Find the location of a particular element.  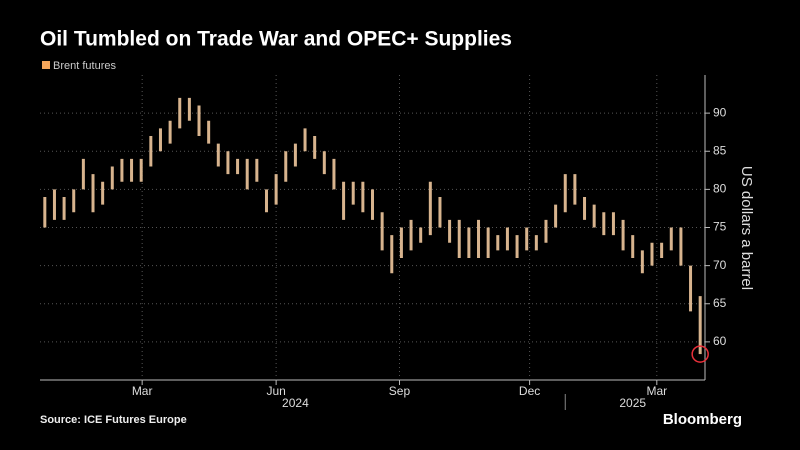

highlight-circle is located at coordinates (700, 354).